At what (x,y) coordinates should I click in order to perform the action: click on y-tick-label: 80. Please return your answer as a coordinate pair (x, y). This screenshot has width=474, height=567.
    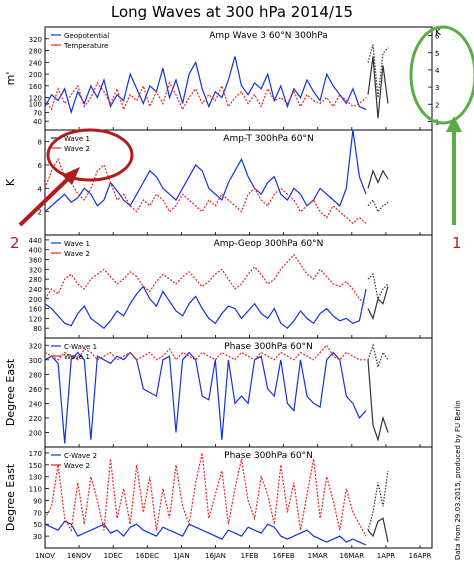
    Looking at the image, I should click on (37, 329).